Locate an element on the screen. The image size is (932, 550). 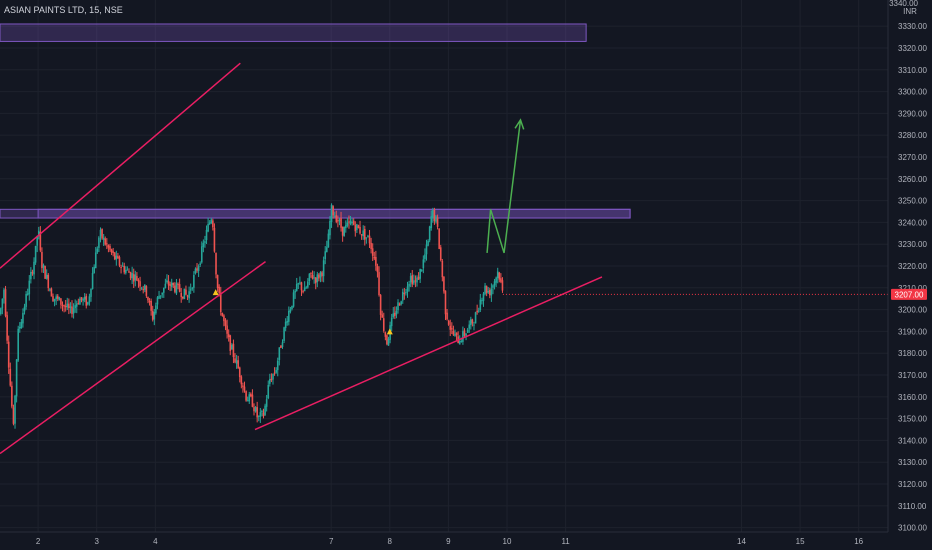
time-tick-label: 15 is located at coordinates (800, 541).